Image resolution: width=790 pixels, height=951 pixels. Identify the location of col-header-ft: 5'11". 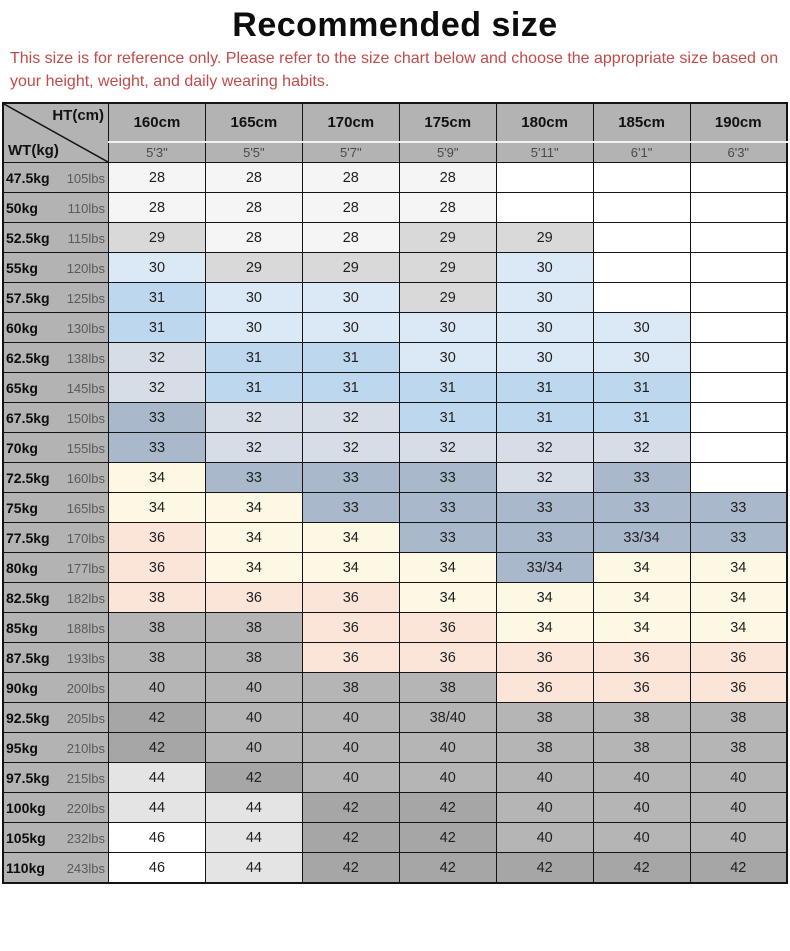
(544, 152).